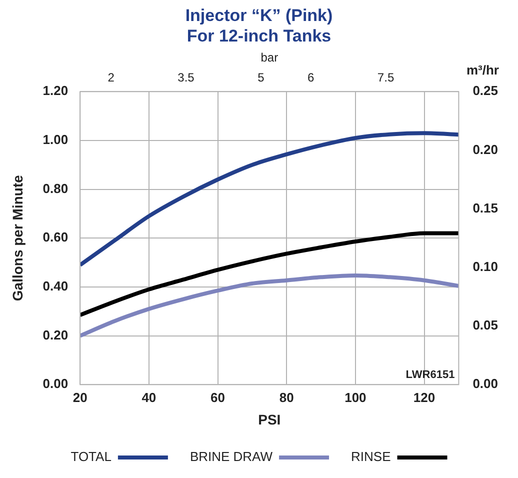  Describe the element at coordinates (311, 77) in the screenshot. I see `x2-tick-label: 6` at that location.